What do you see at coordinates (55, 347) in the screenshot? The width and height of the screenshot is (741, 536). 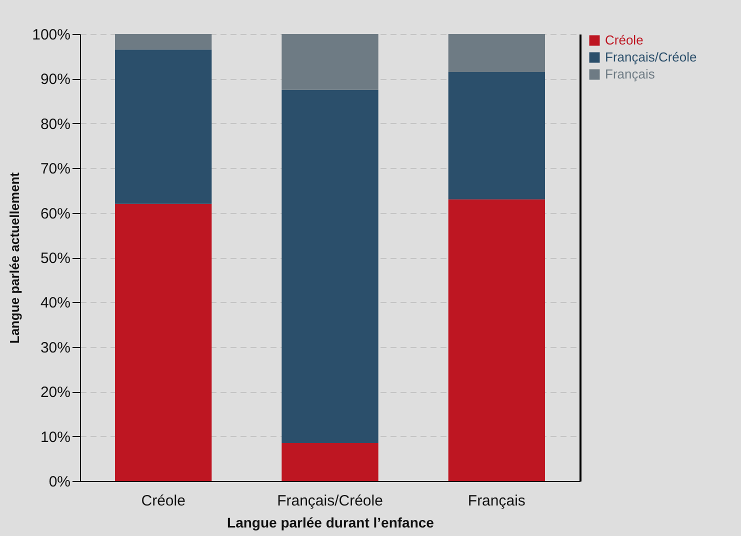 I see `y-tick-label: 30%` at bounding box center [55, 347].